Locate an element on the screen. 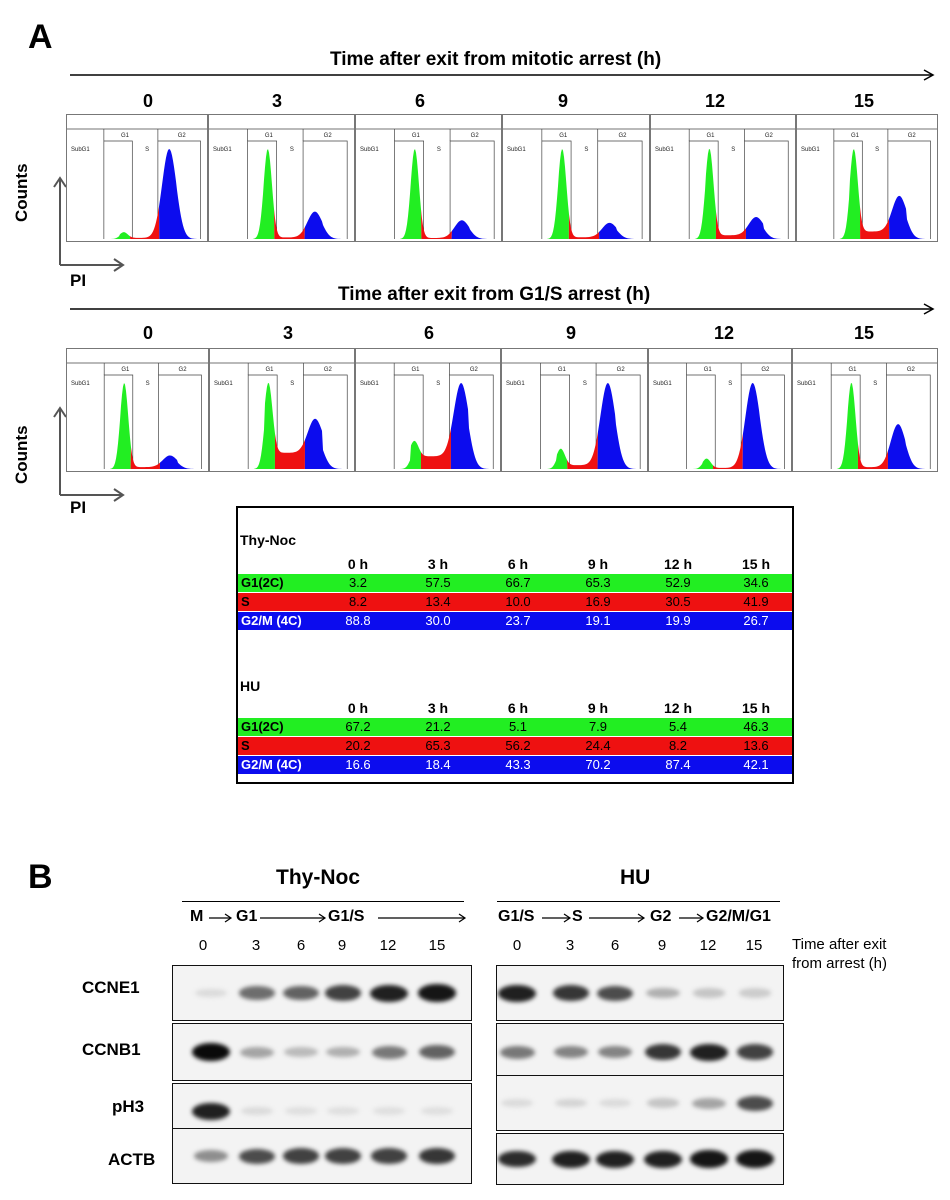  left-phase-arrows is located at coordinates (338, 918).